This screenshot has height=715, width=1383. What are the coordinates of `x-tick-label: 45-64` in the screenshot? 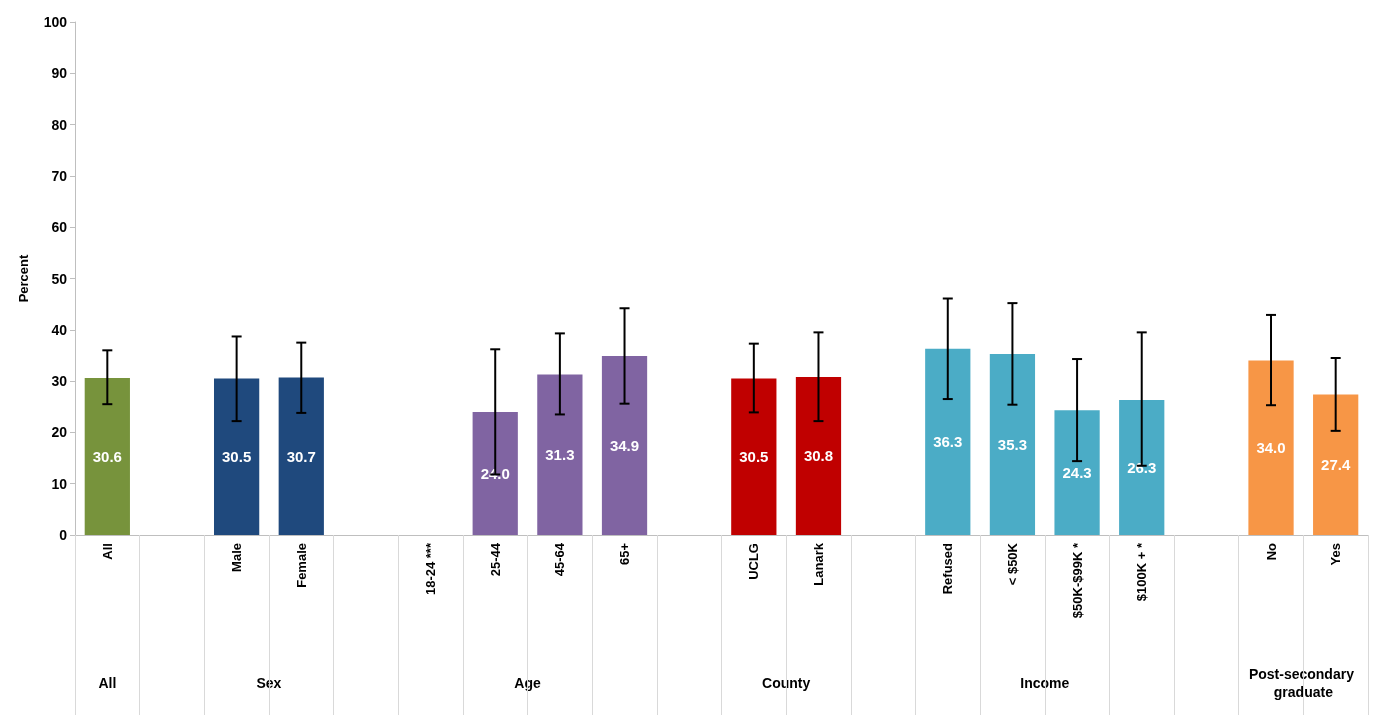 It's located at (560, 559).